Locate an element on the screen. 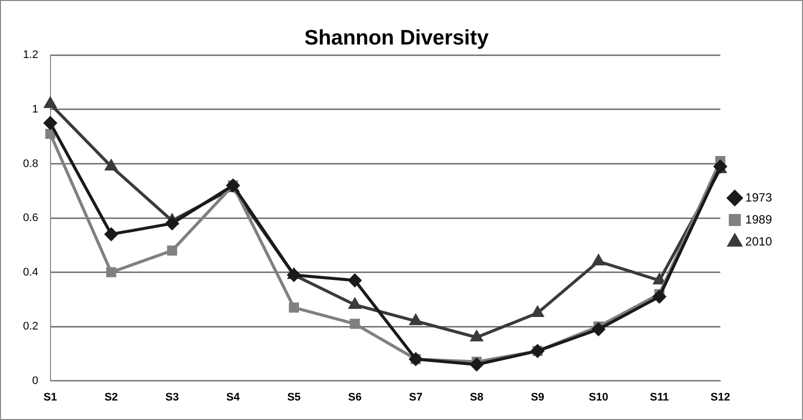  y-tick-label: 0.2 is located at coordinates (30, 326).